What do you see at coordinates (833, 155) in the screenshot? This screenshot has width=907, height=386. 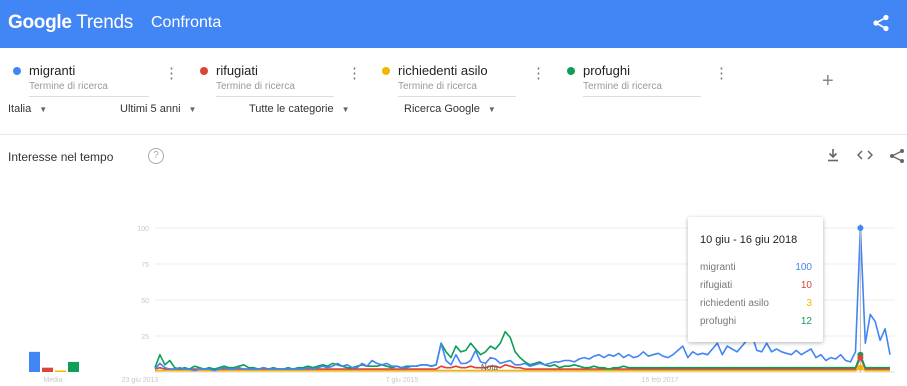 I see `download-icon` at bounding box center [833, 155].